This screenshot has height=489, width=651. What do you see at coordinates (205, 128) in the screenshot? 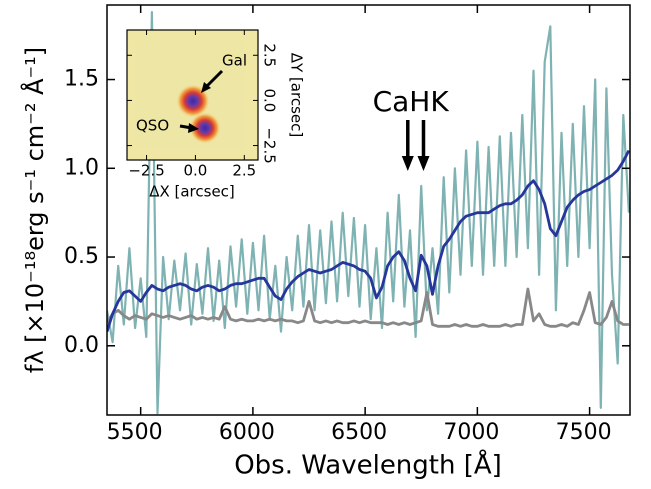
I see `qso-blob` at bounding box center [205, 128].